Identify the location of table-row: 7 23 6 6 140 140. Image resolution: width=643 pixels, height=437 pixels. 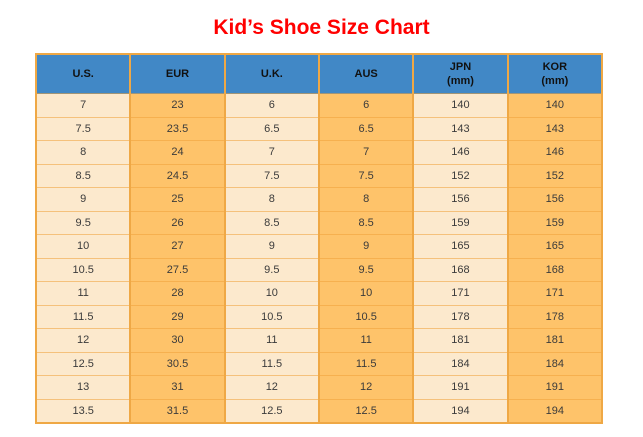
(319, 105).